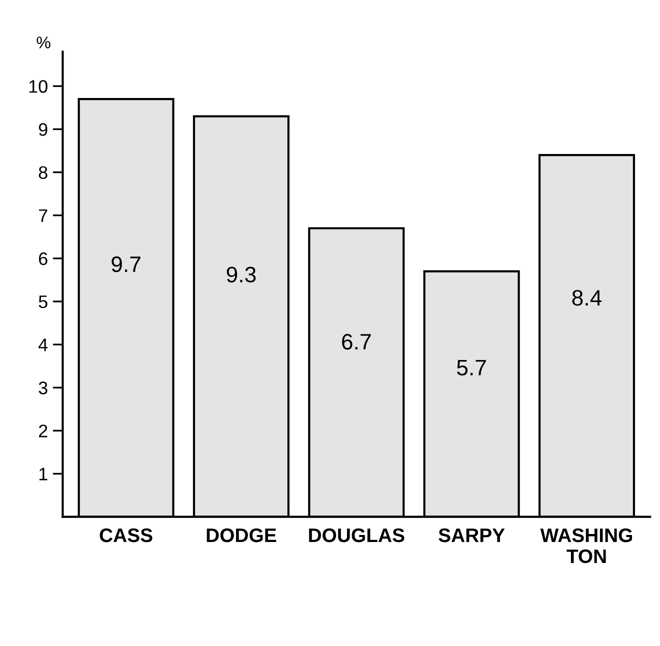 Image resolution: width=660 pixels, height=646 pixels. I want to click on y-tick-label: 6, so click(43, 259).